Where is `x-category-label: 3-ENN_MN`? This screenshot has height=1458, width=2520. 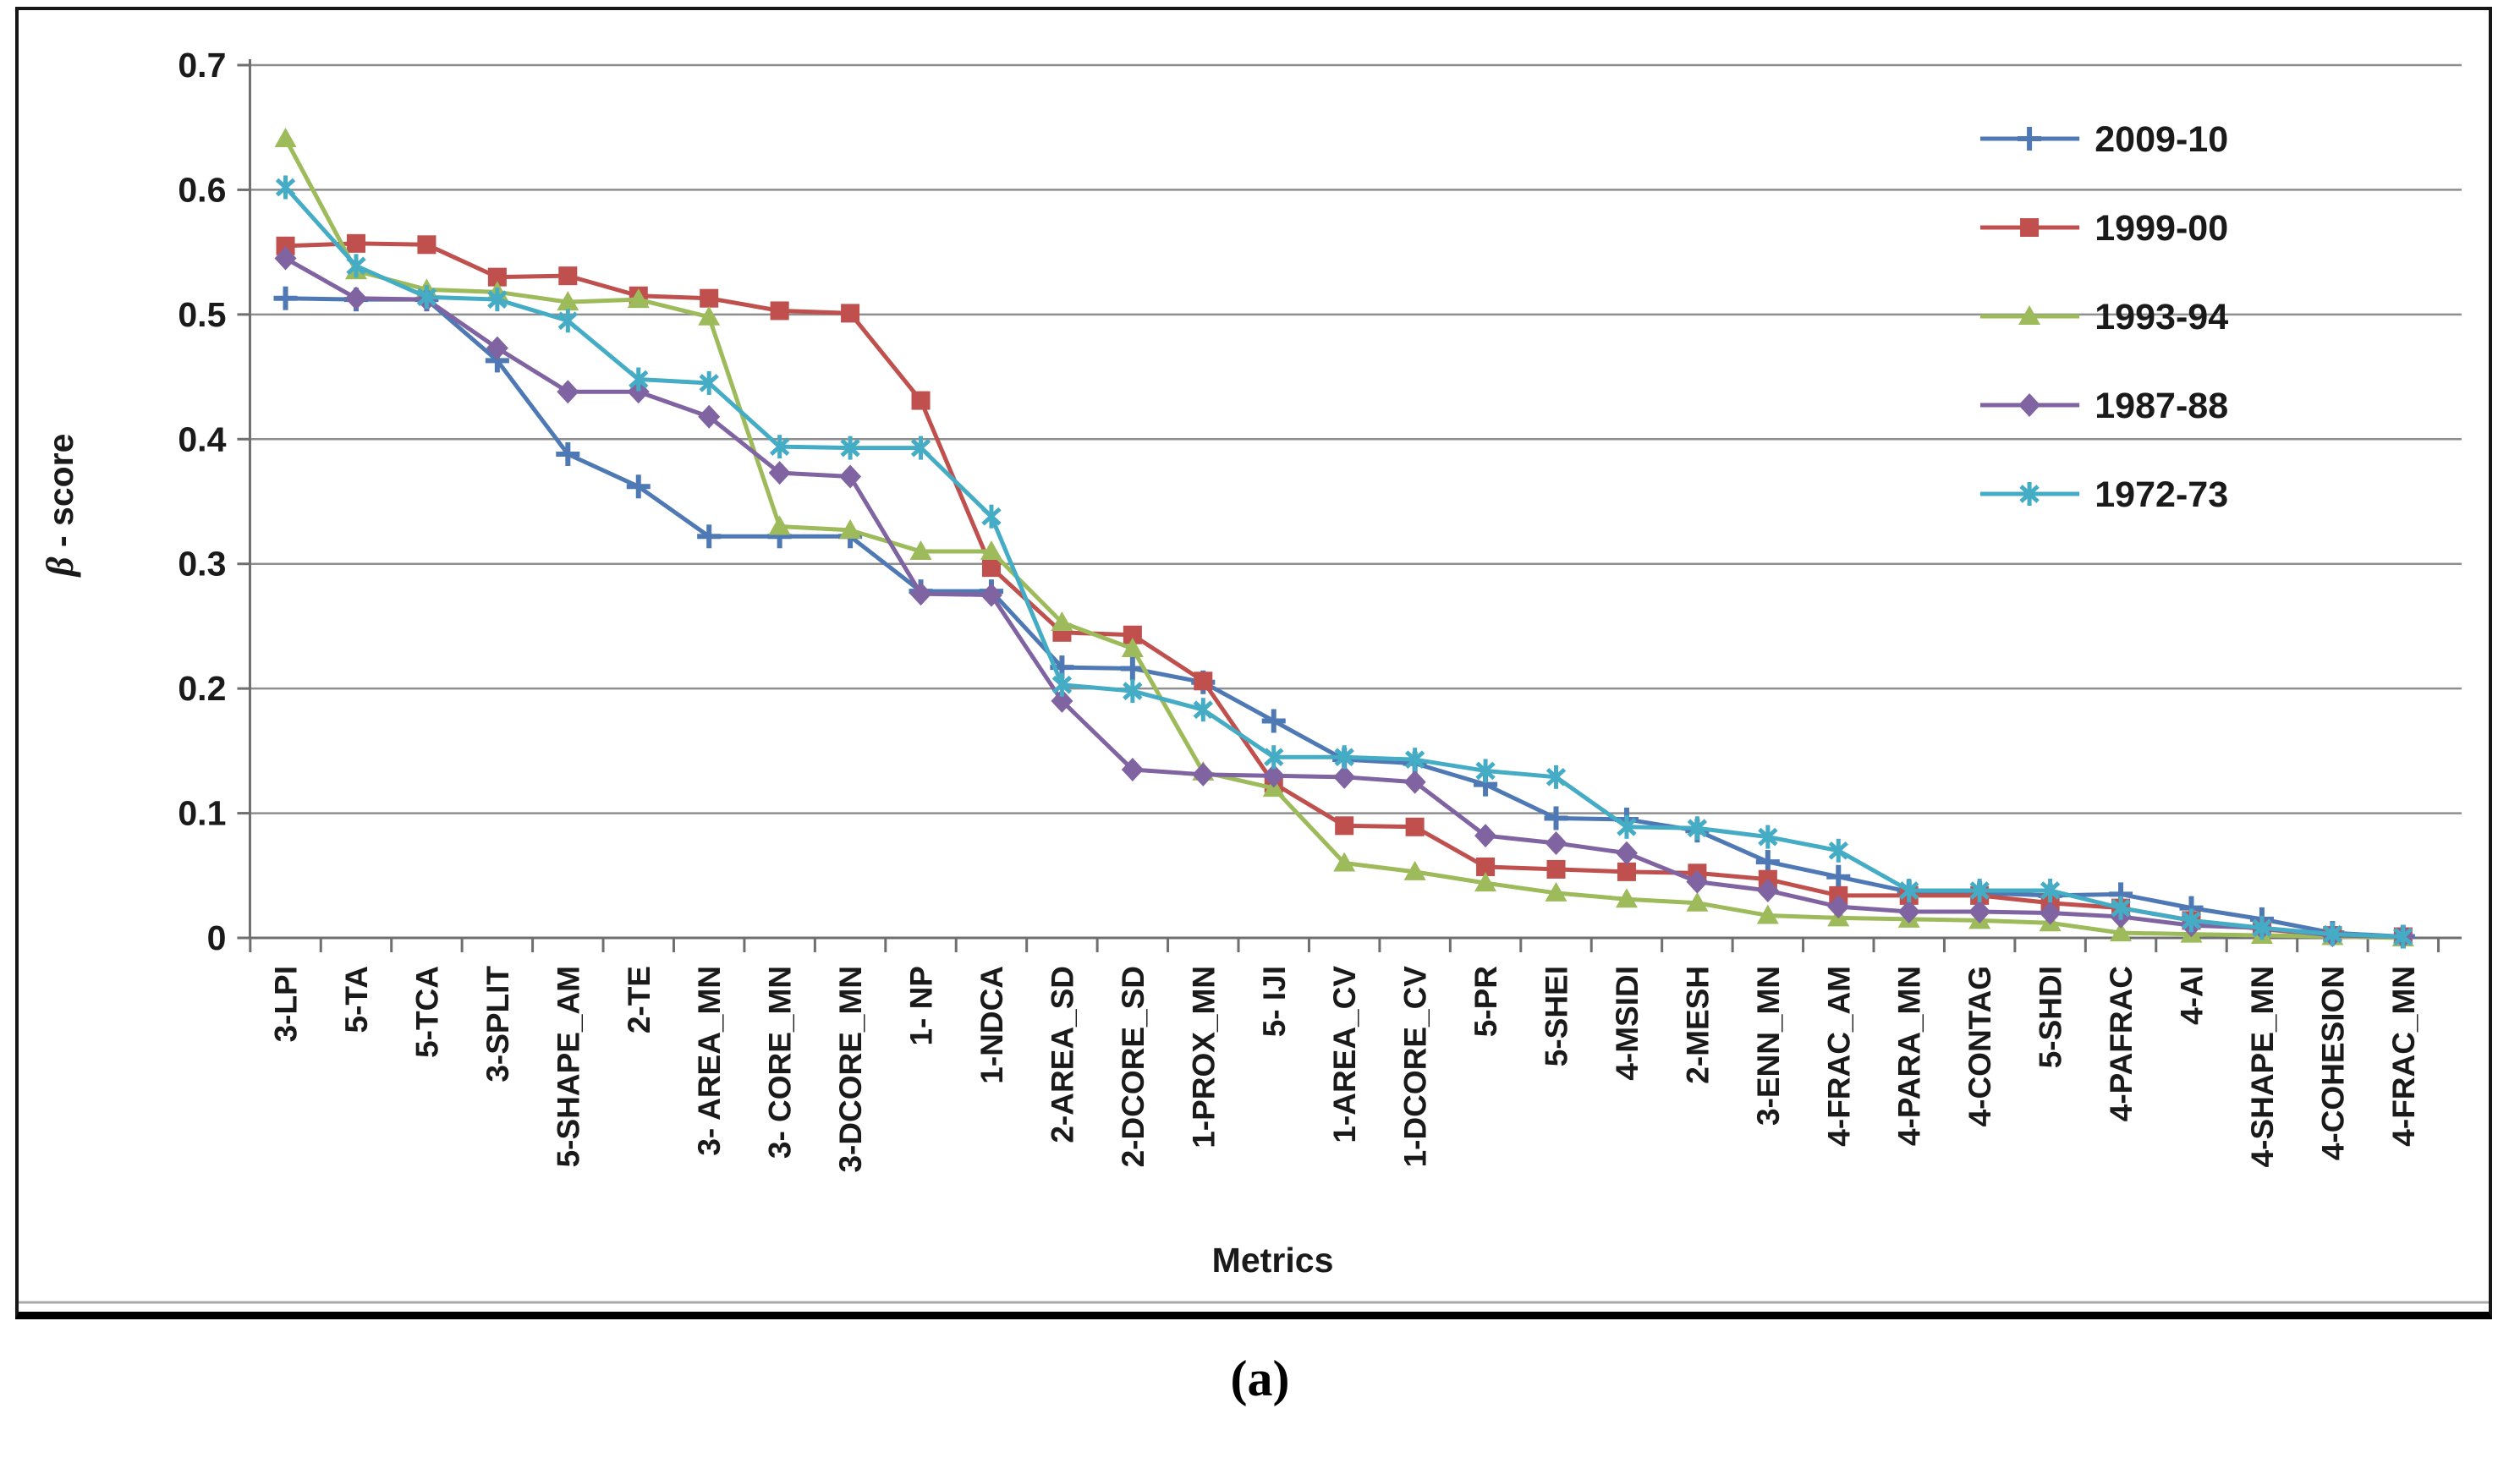 x-category-label: 3-ENN_MN is located at coordinates (1768, 1046).